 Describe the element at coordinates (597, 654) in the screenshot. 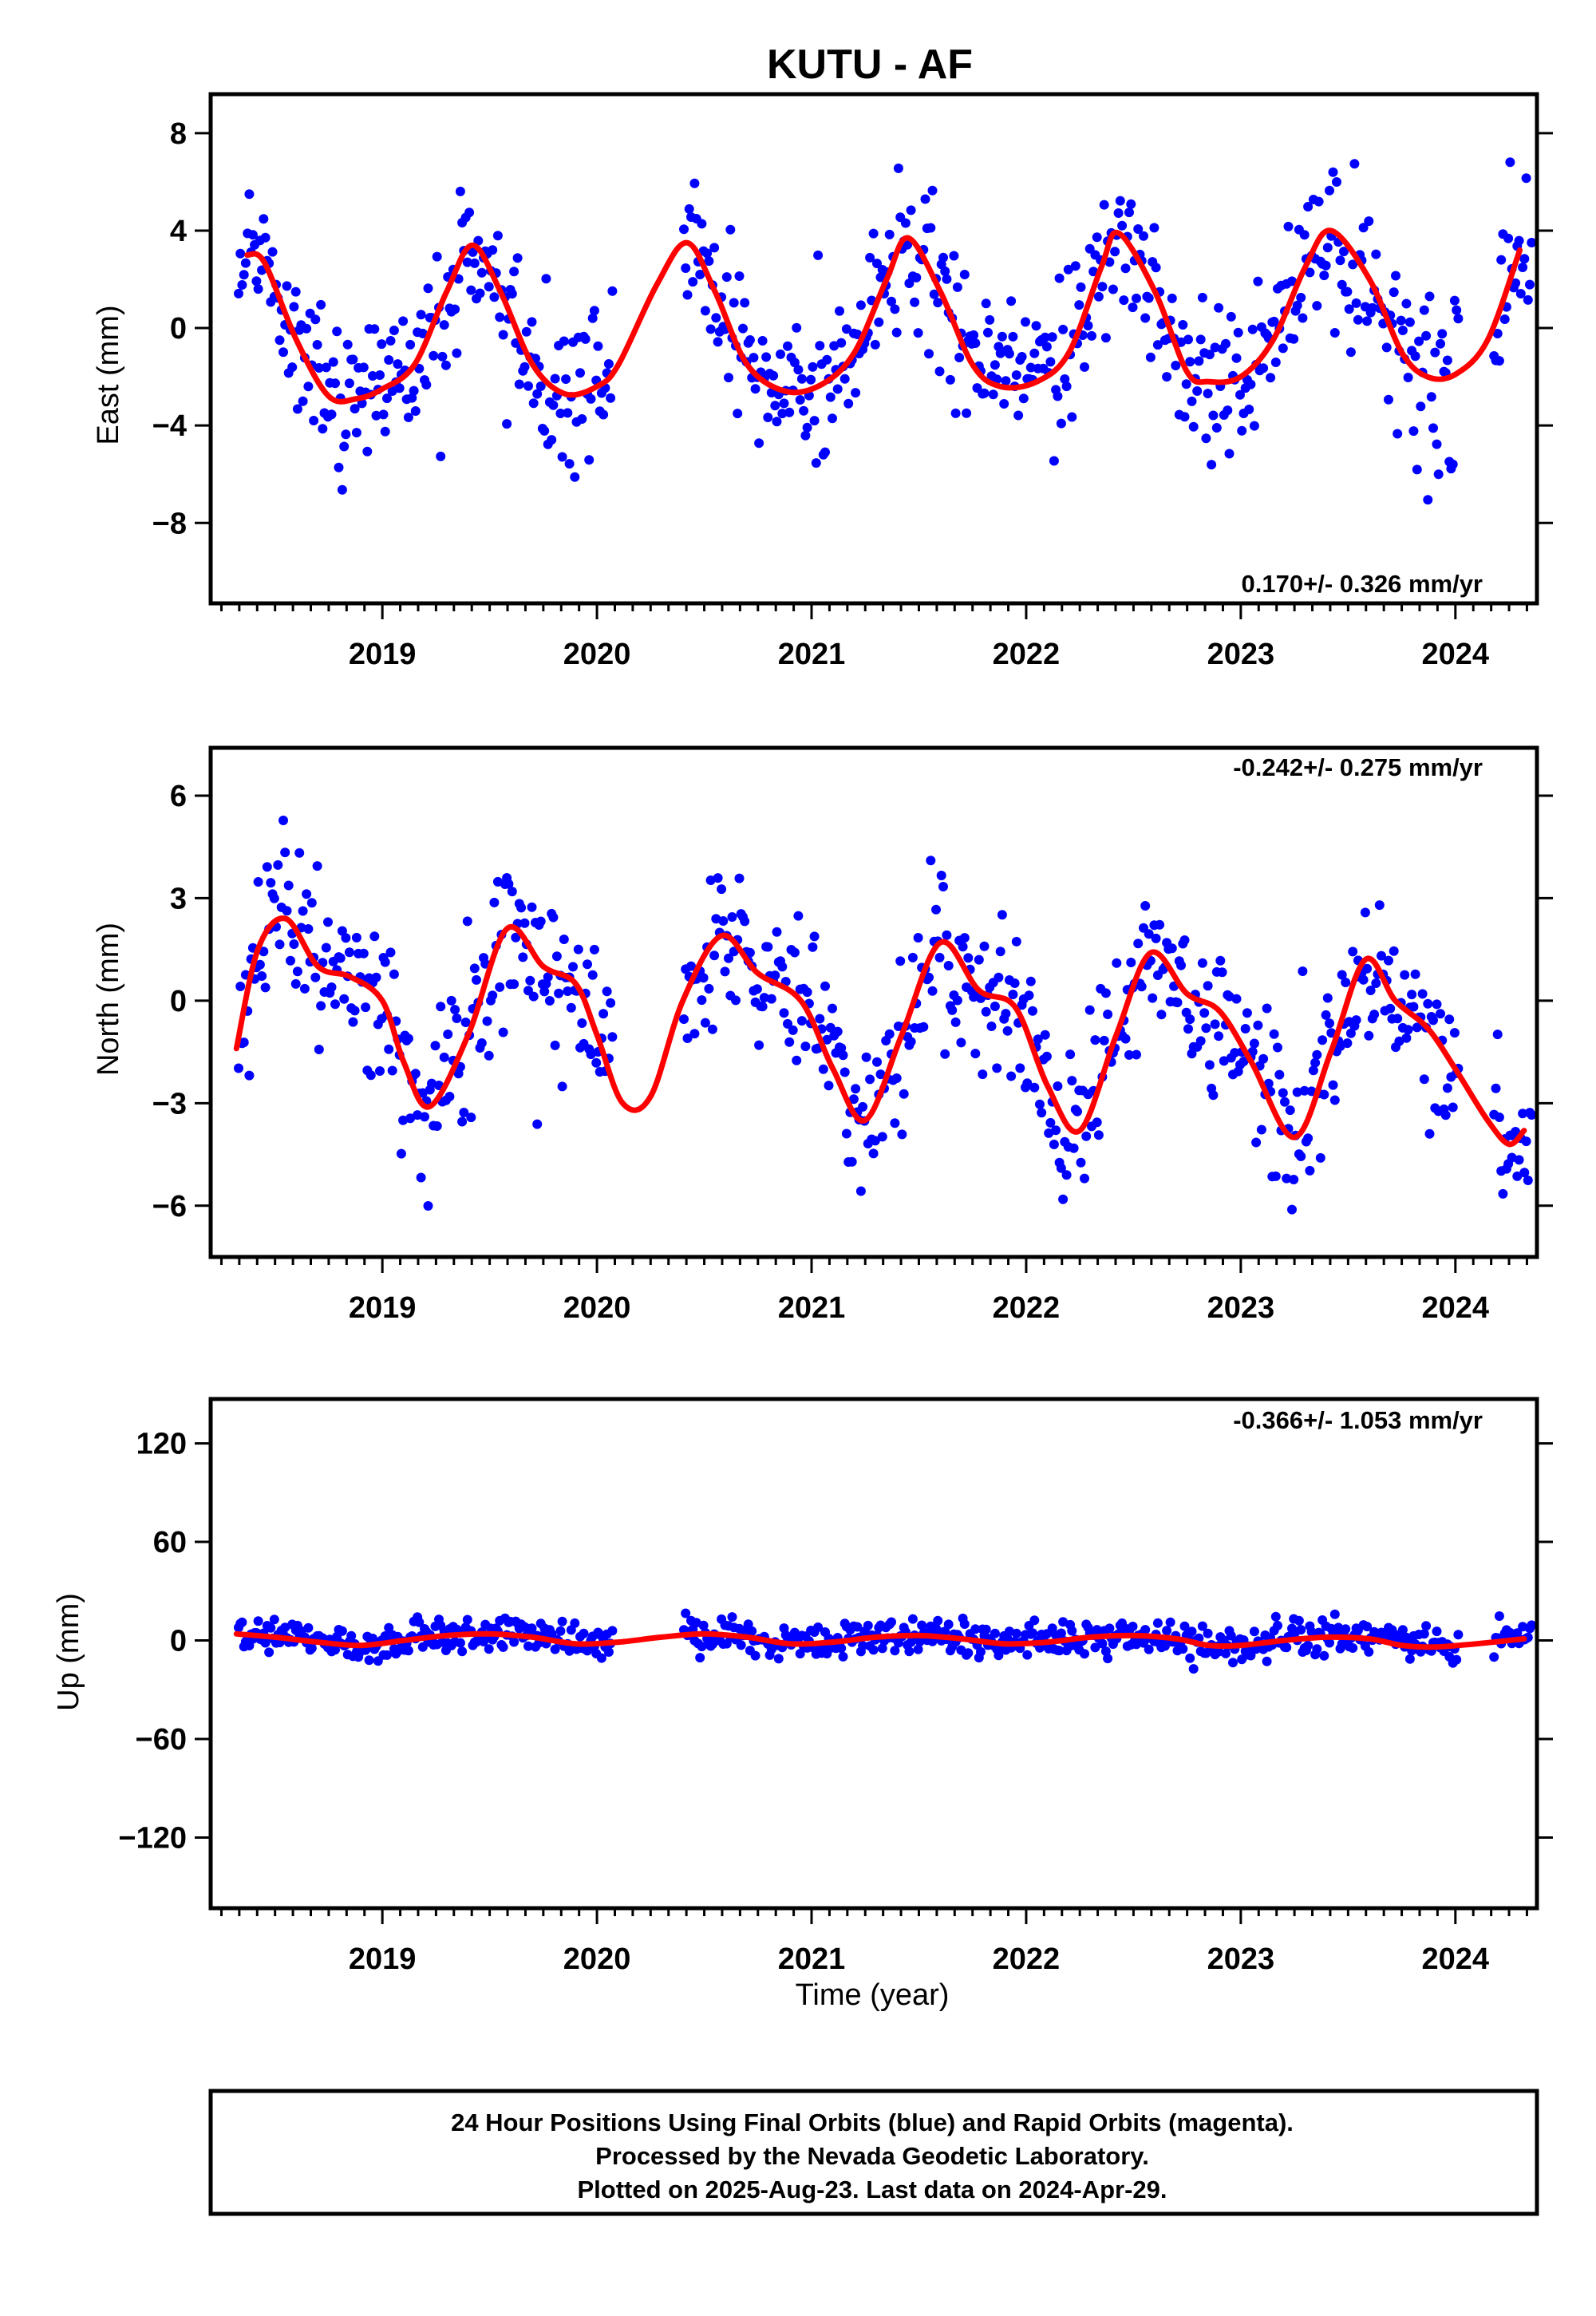

I see `east-x-tick-label: 2020` at that location.